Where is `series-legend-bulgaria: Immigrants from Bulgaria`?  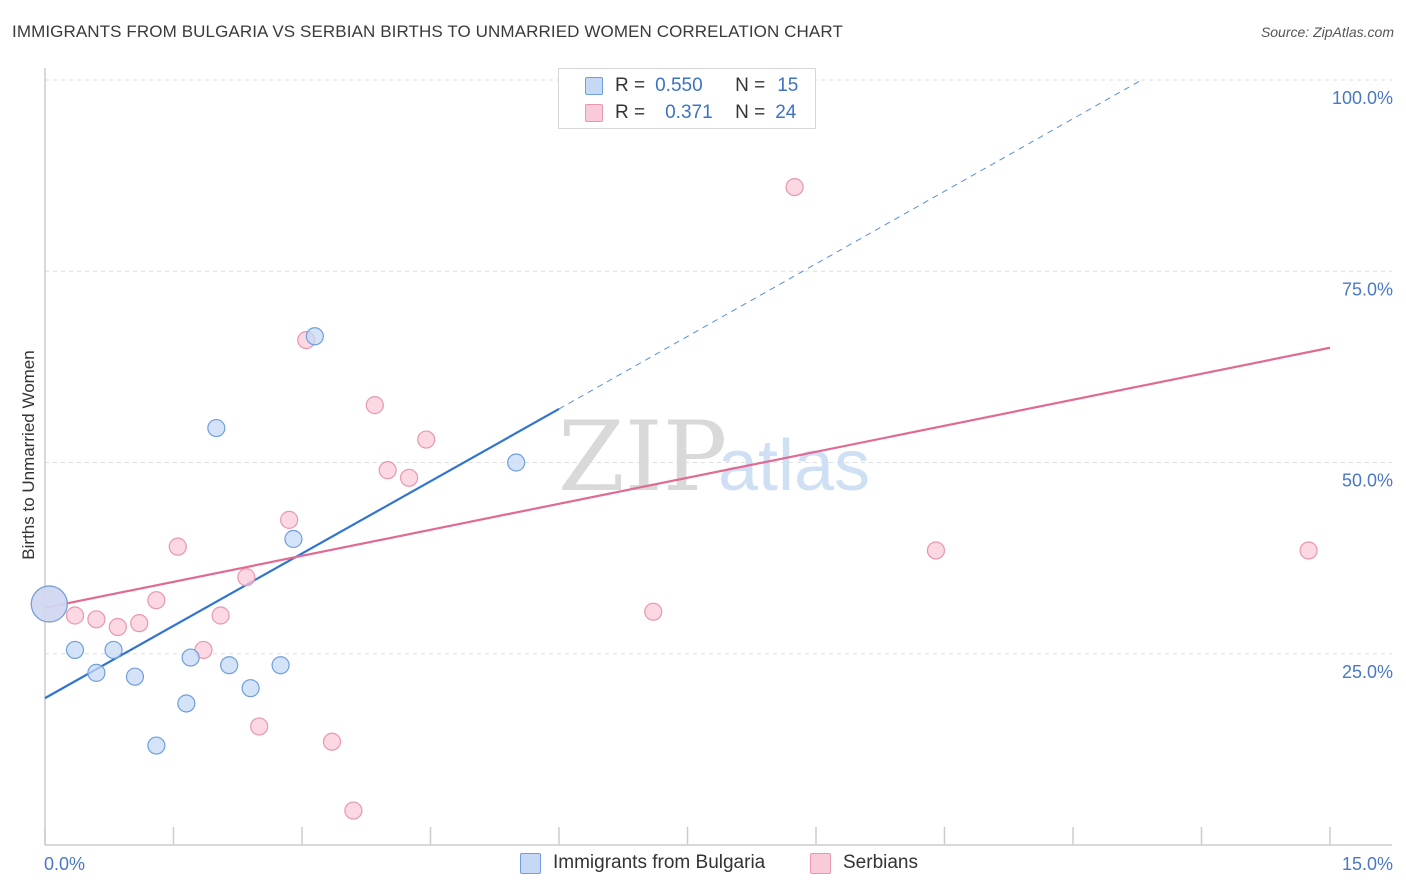
series-legend-bulgaria: Immigrants from Bulgaria is located at coordinates (642, 863).